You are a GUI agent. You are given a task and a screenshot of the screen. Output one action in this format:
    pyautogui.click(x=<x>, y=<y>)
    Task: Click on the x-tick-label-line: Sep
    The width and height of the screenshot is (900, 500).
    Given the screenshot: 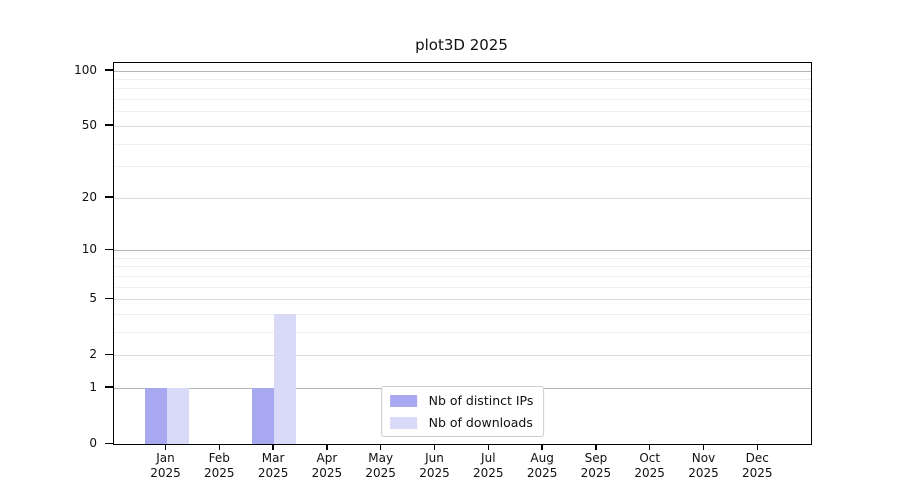 What is the action you would take?
    pyautogui.click(x=596, y=458)
    